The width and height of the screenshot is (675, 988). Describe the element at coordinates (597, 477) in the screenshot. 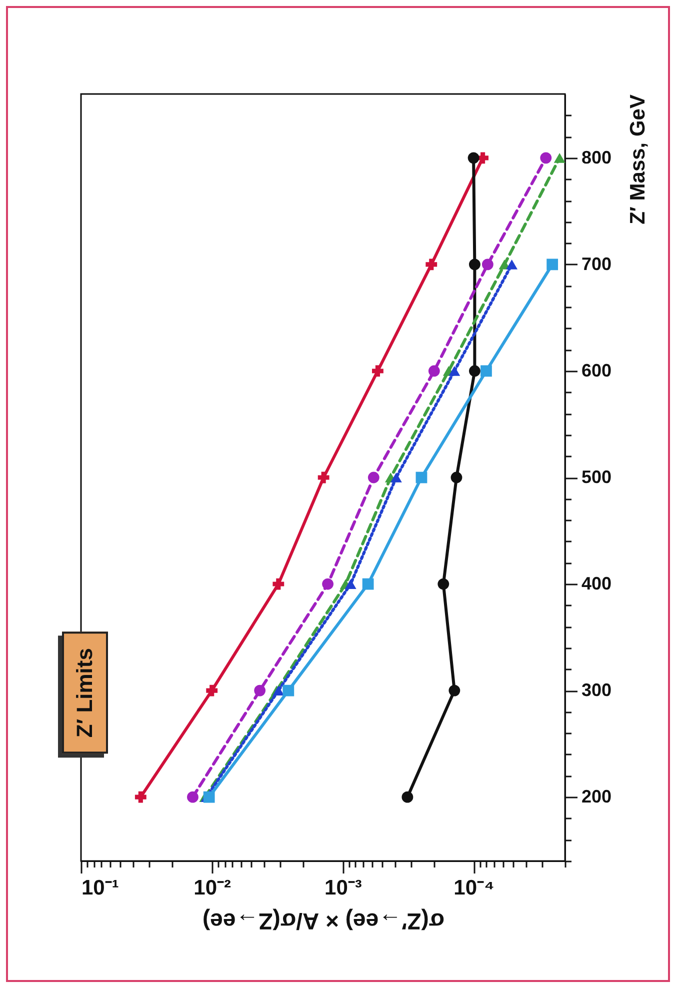

I see `y-tick-label: 500` at that location.